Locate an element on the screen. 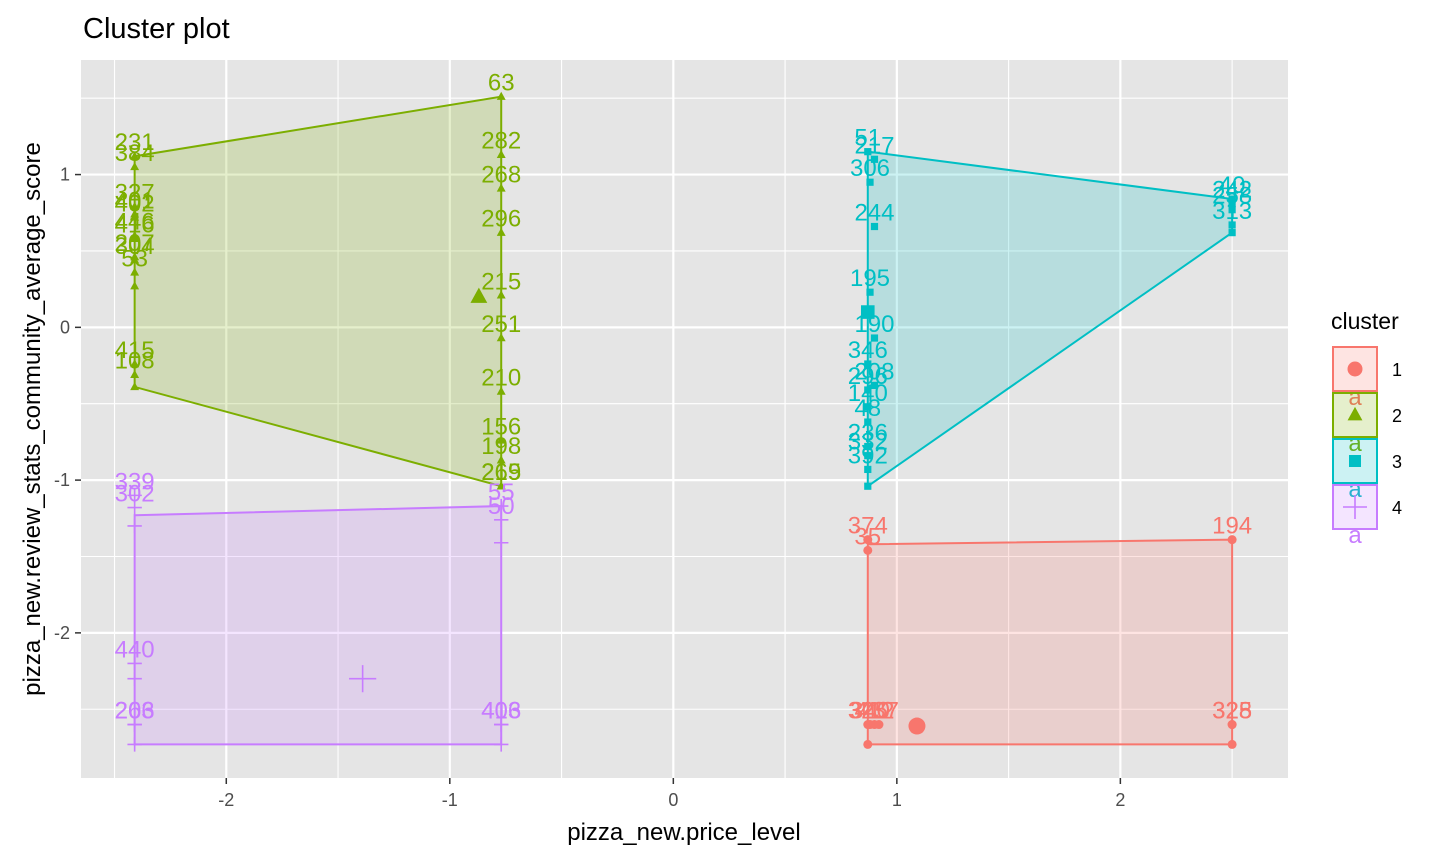 This screenshot has height=860, width=1448. cluster-2-point-label: 402 is located at coordinates (135, 203).